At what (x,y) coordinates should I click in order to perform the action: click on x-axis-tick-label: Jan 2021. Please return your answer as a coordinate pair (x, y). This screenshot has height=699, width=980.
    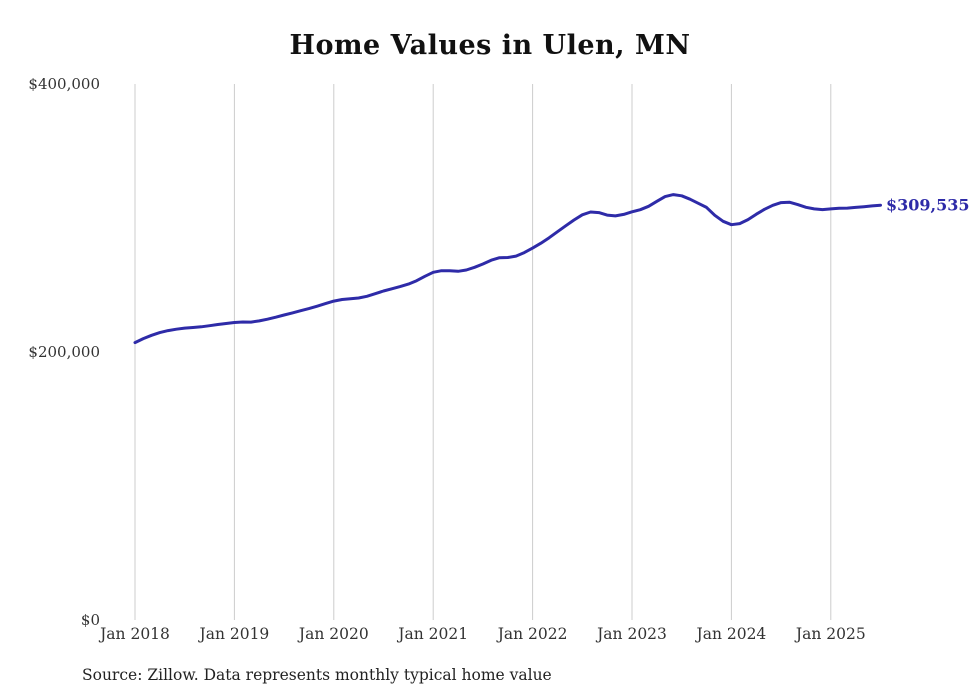
    Looking at the image, I should click on (433, 634).